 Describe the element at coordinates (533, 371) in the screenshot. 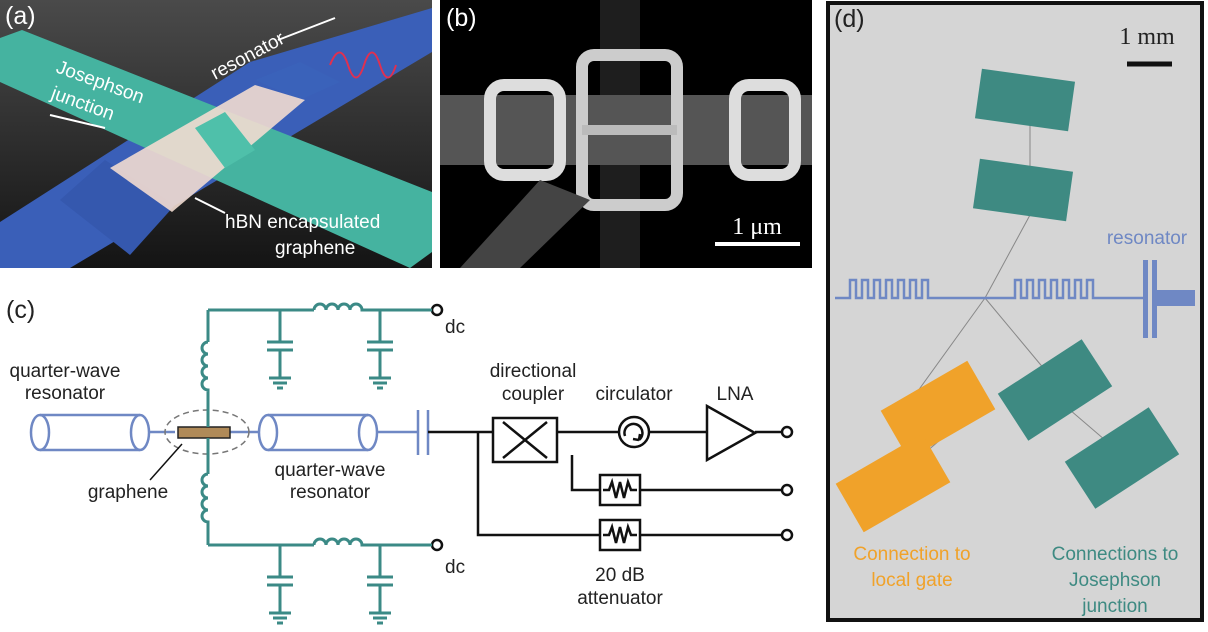

I see `component-label: directional` at that location.